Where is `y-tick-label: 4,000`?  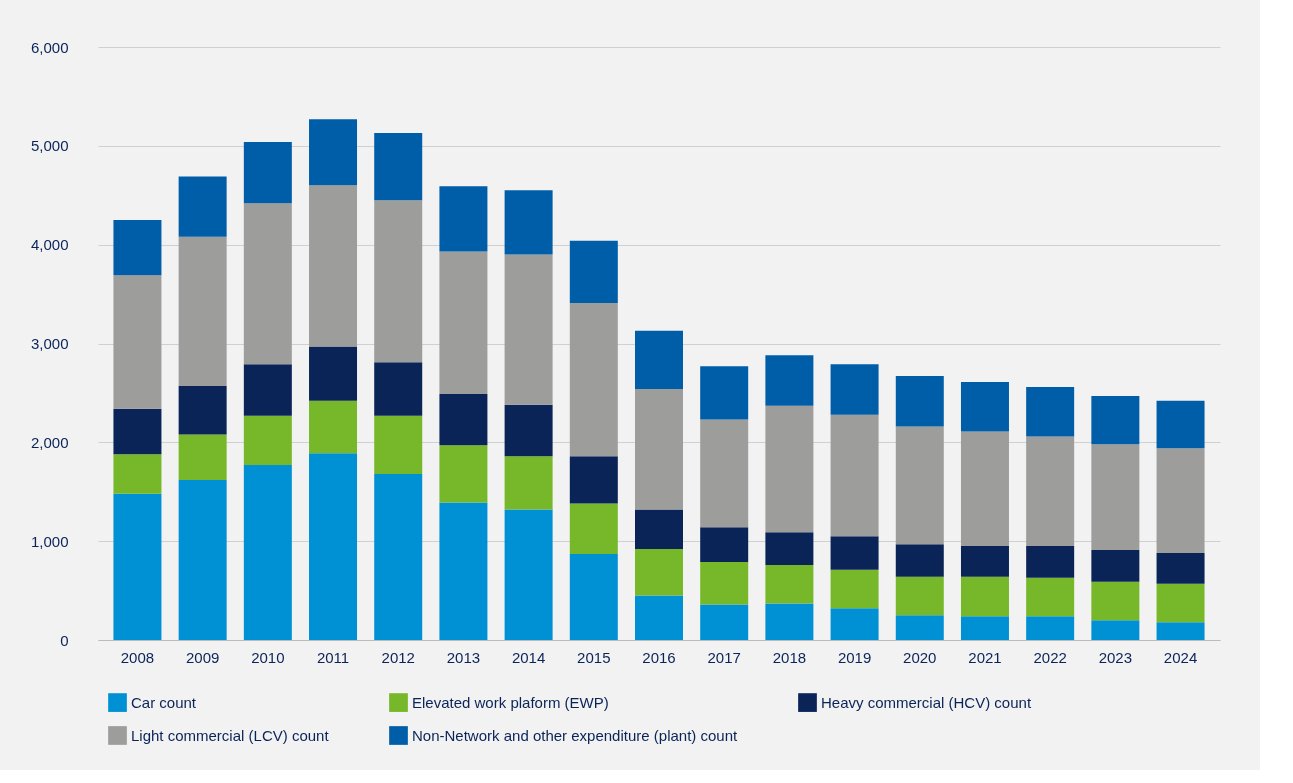 y-tick-label: 4,000 is located at coordinates (49, 245).